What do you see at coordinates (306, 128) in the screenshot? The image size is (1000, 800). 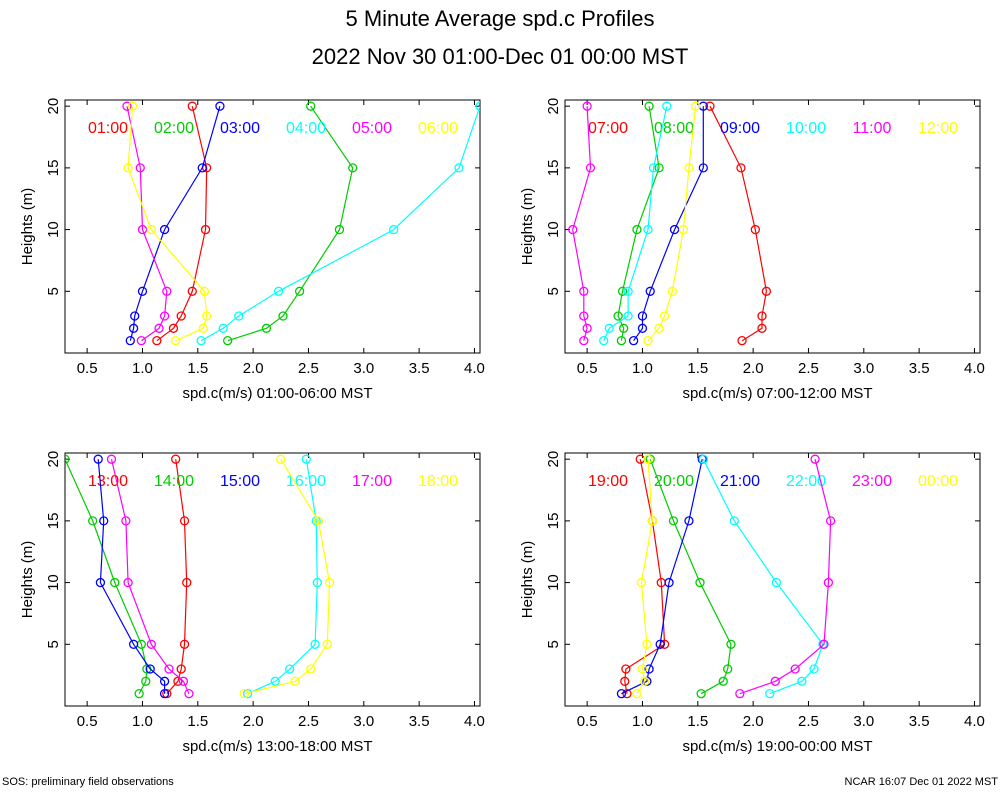 I see `legend-entry: 04:00` at bounding box center [306, 128].